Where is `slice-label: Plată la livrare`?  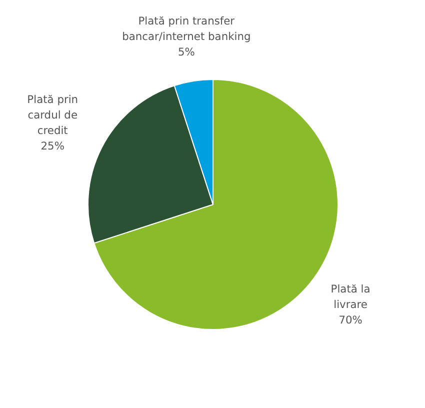 slice-label: Plată la livrare is located at coordinates (350, 296).